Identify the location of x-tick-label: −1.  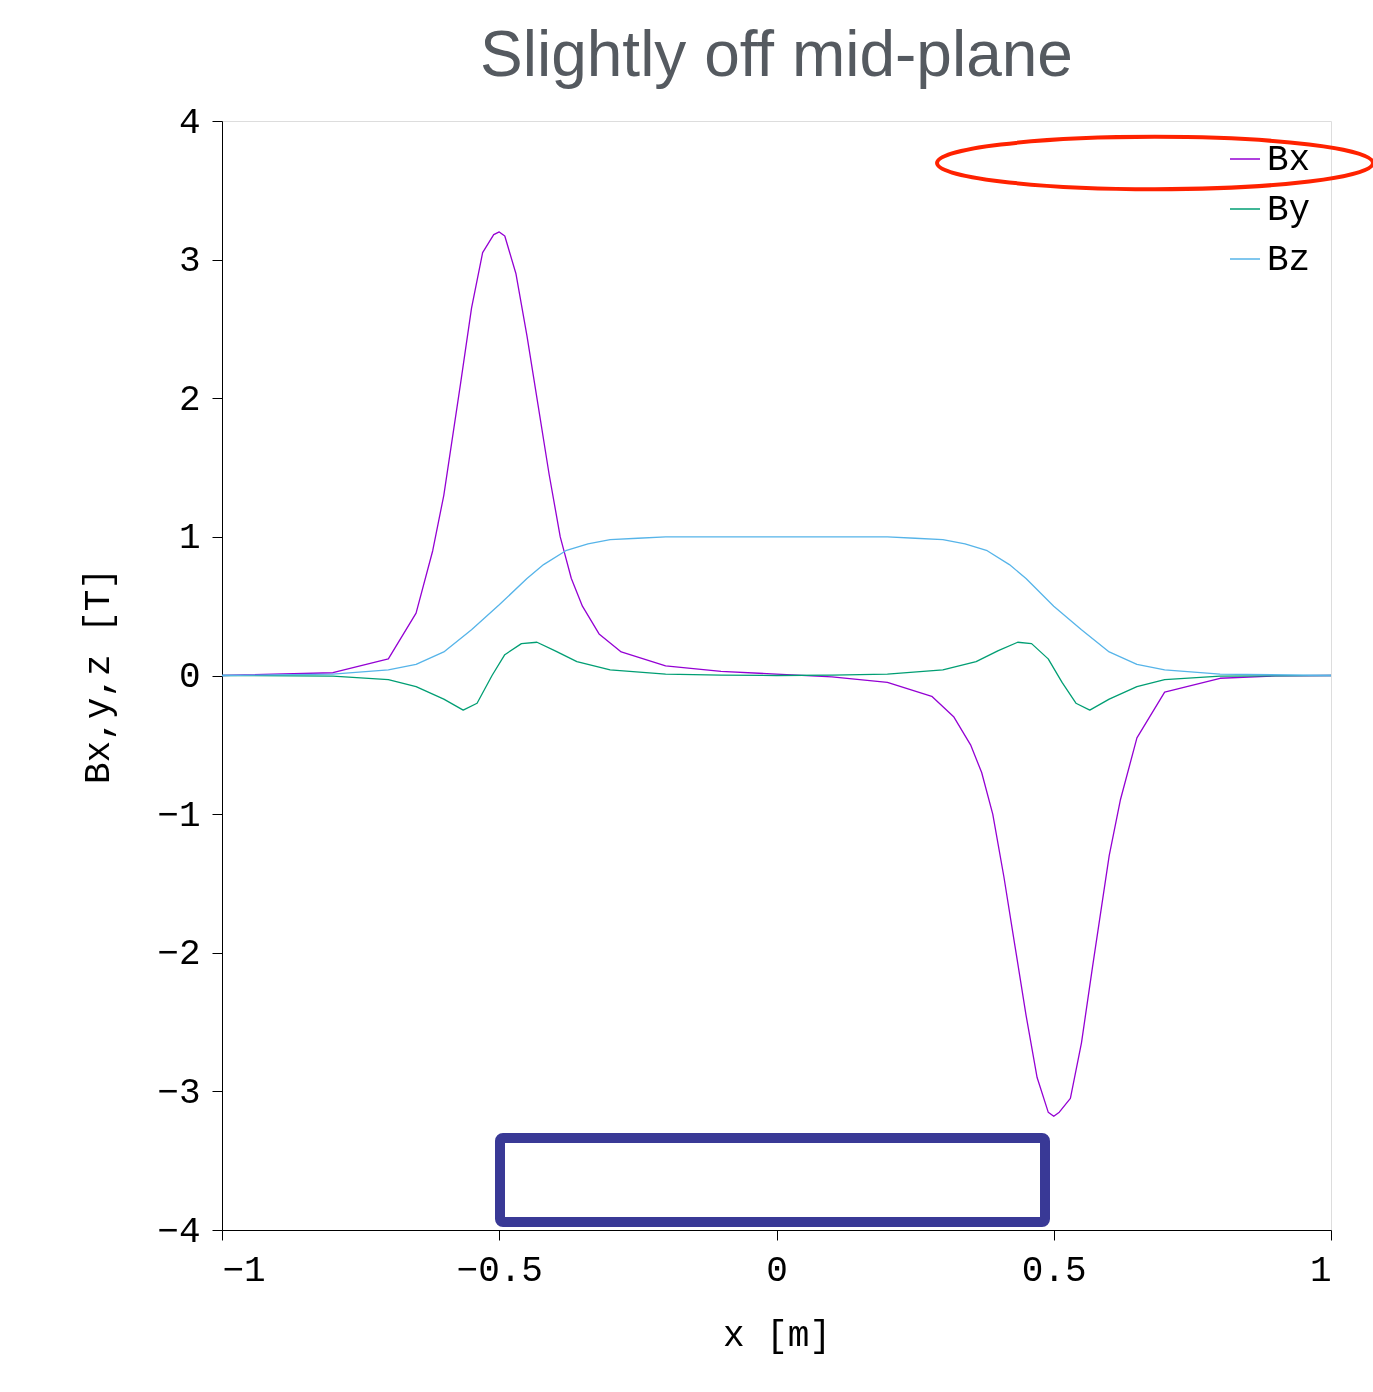
(244, 1271).